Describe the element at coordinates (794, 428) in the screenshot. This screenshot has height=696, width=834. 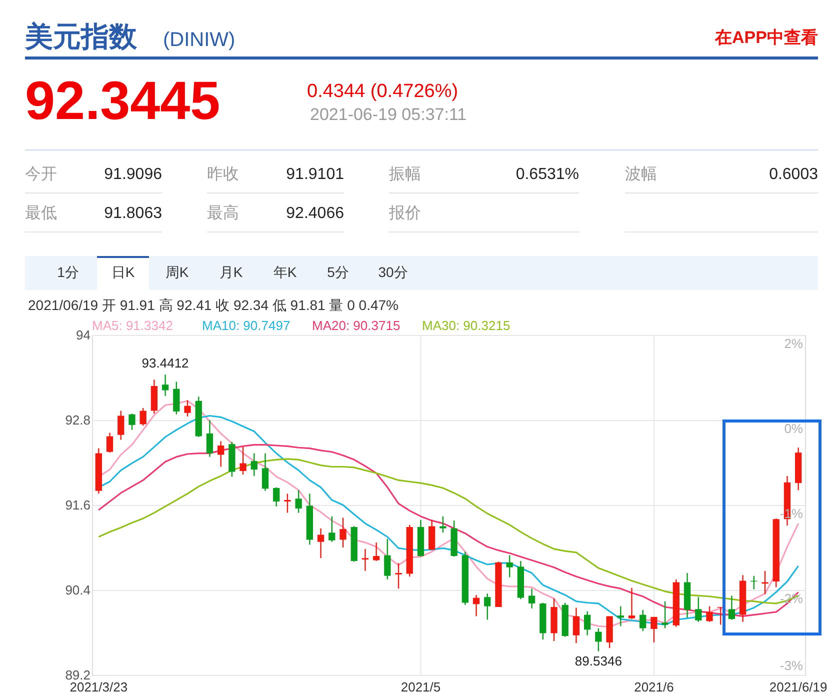
I see `annotation: 0%` at that location.